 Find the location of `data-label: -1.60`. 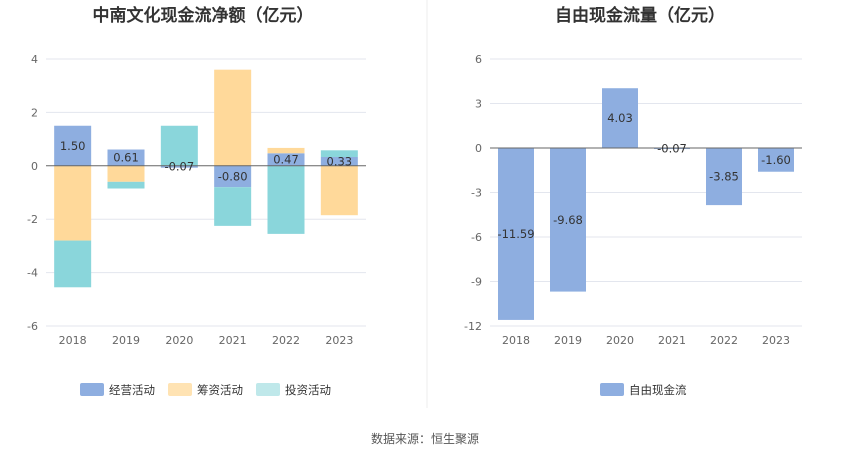

data-label: -1.60 is located at coordinates (776, 160).